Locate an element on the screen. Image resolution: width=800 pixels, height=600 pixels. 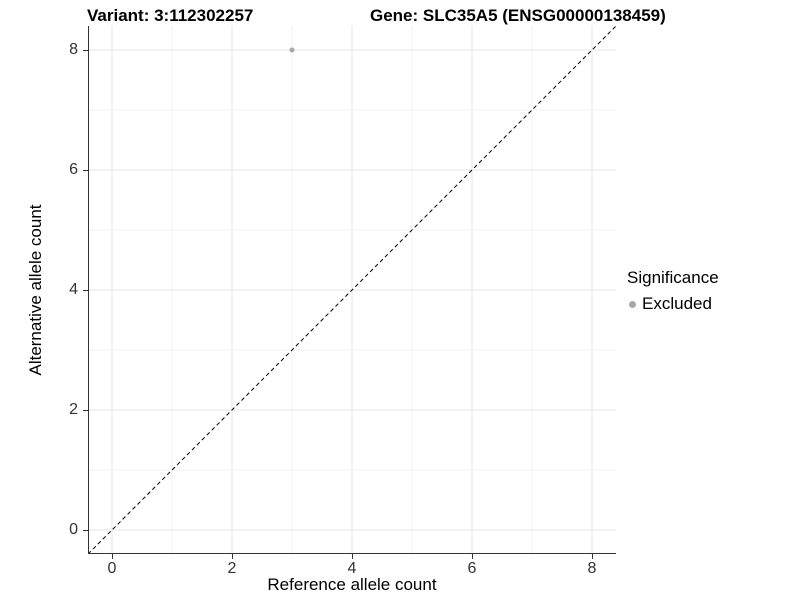
y-axis-title: Alternative allele count is located at coordinates (35, 290).